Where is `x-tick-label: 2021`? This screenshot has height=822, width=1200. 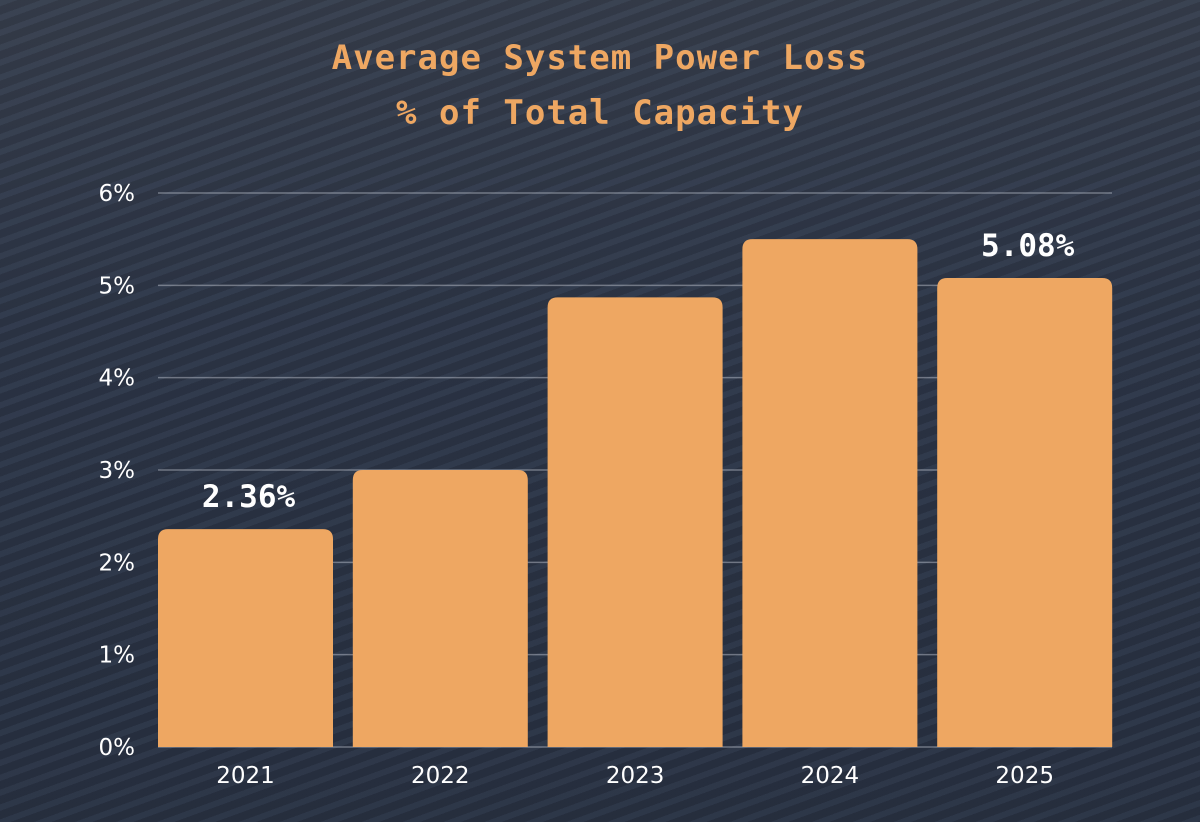
x-tick-label: 2021 is located at coordinates (245, 776).